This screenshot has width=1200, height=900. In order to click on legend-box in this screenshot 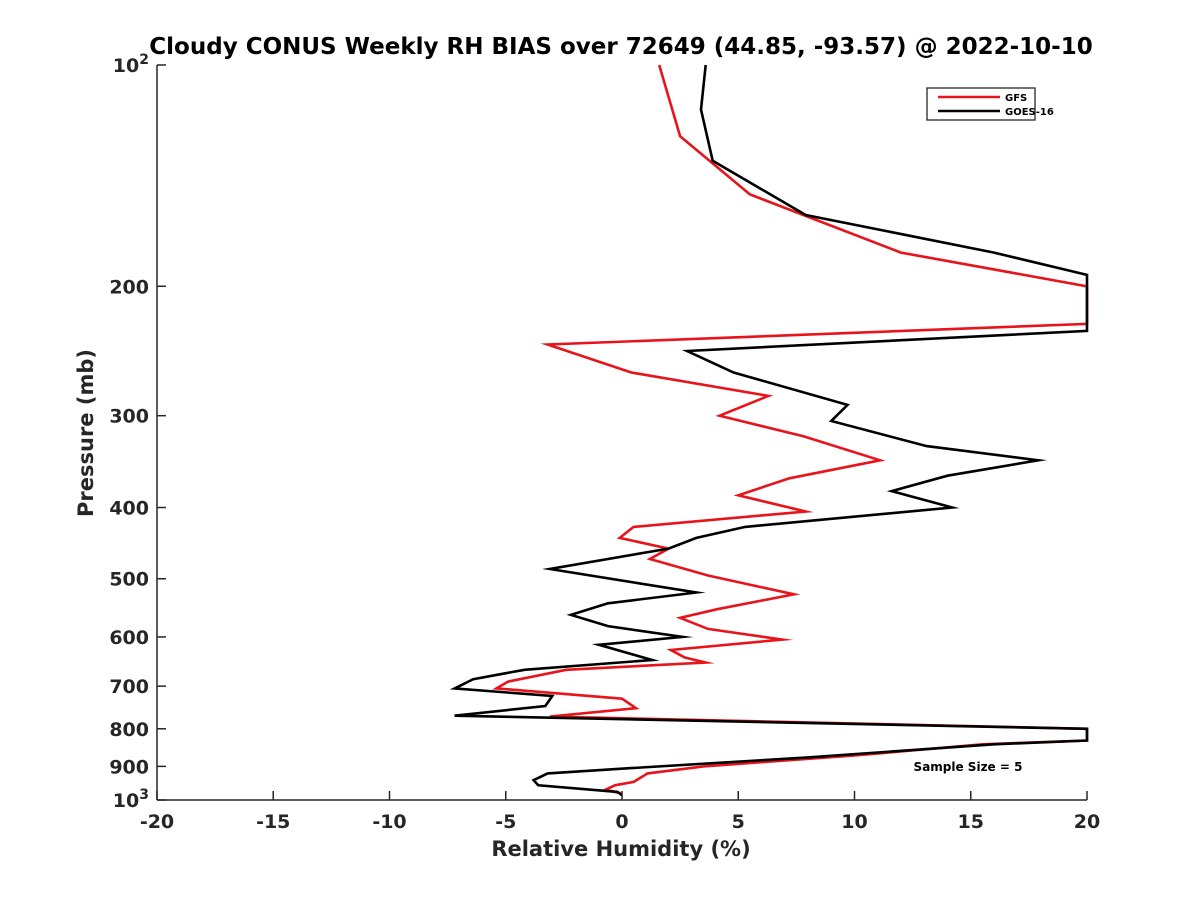, I will do `click(981, 104)`.